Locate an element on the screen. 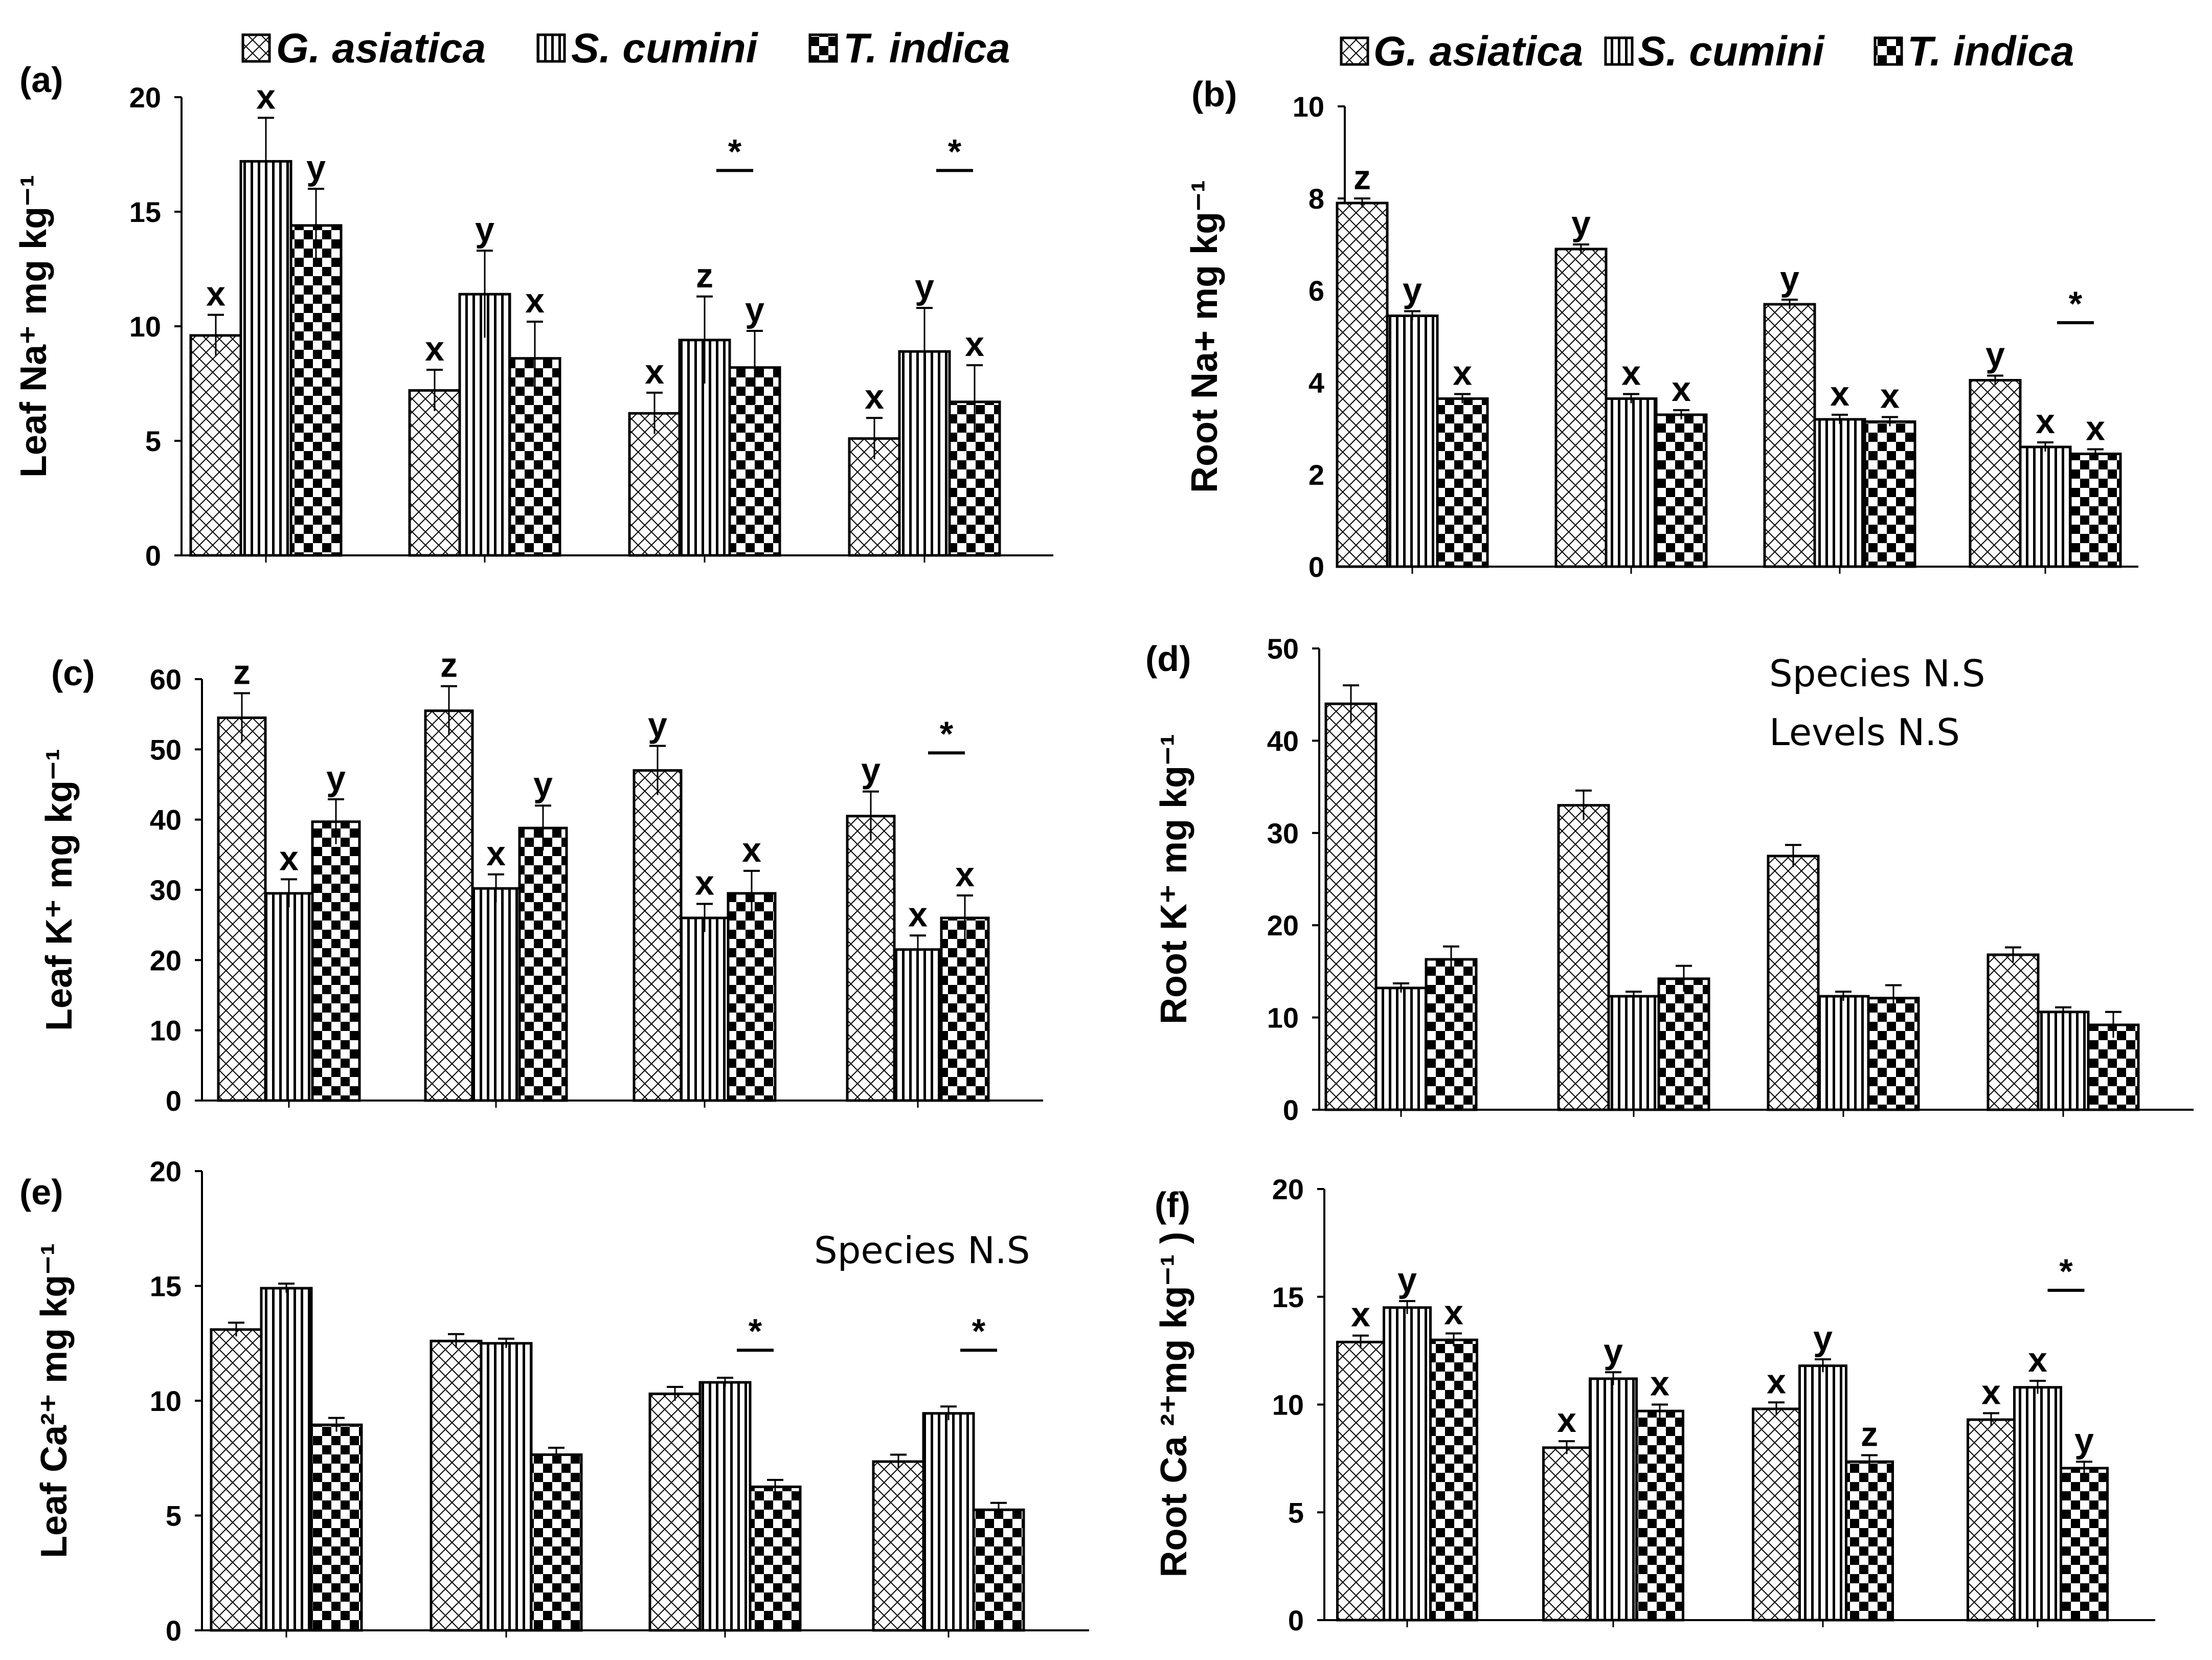 The height and width of the screenshot is (1660, 2212). panel-b-sig-letter-t-indica-2: x is located at coordinates (1681, 389).